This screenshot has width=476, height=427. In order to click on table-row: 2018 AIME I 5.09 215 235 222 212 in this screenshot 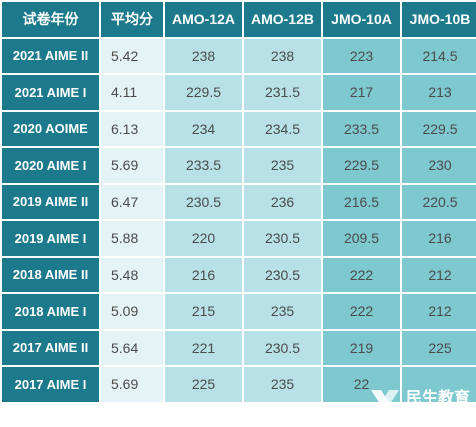, I will do `click(239, 311)`.